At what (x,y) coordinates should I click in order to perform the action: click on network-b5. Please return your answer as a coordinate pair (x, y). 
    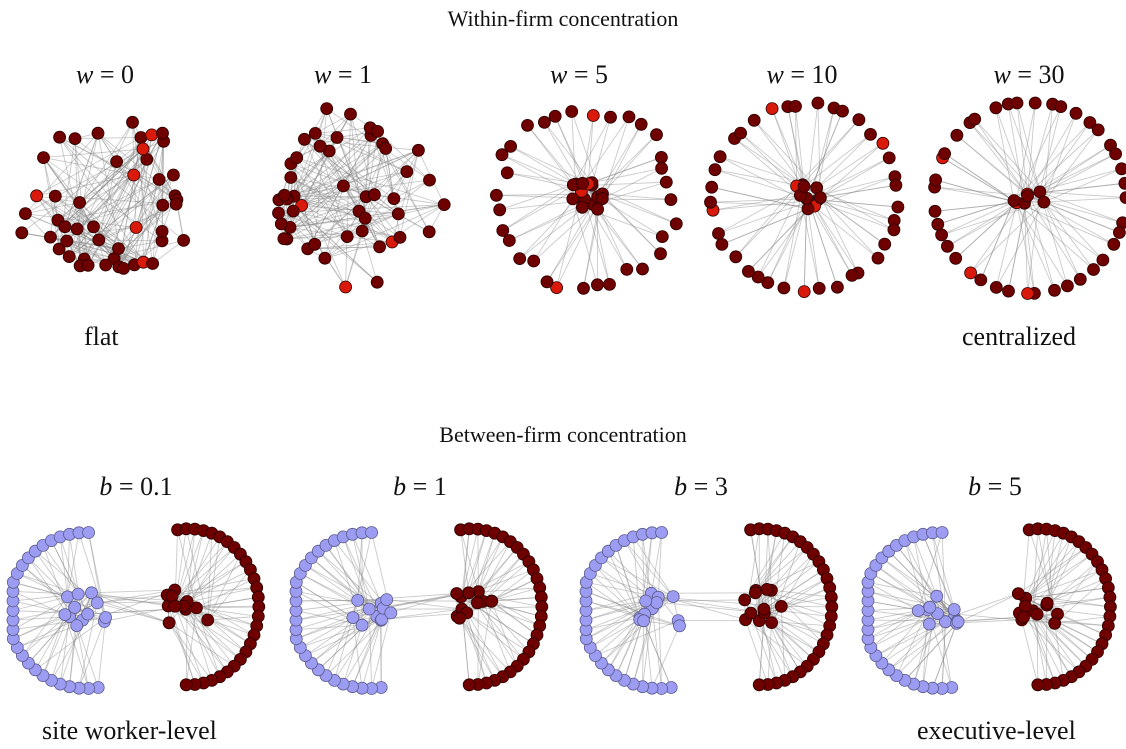
    Looking at the image, I should click on (989, 608).